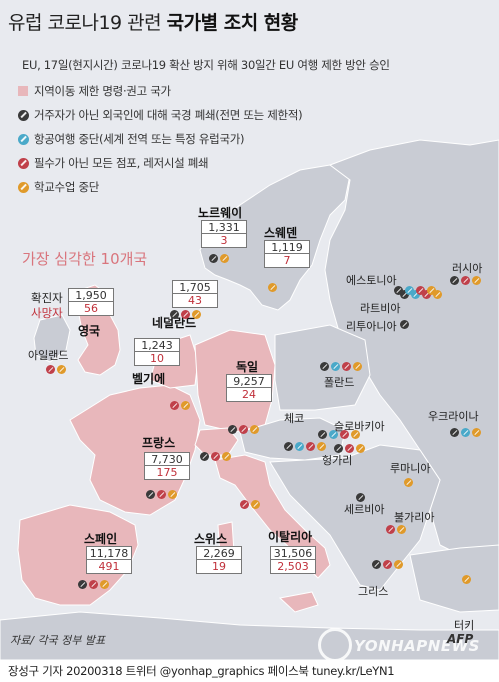 This screenshot has height=682, width=499. I want to click on romania-measure-icons, so click(409, 482).